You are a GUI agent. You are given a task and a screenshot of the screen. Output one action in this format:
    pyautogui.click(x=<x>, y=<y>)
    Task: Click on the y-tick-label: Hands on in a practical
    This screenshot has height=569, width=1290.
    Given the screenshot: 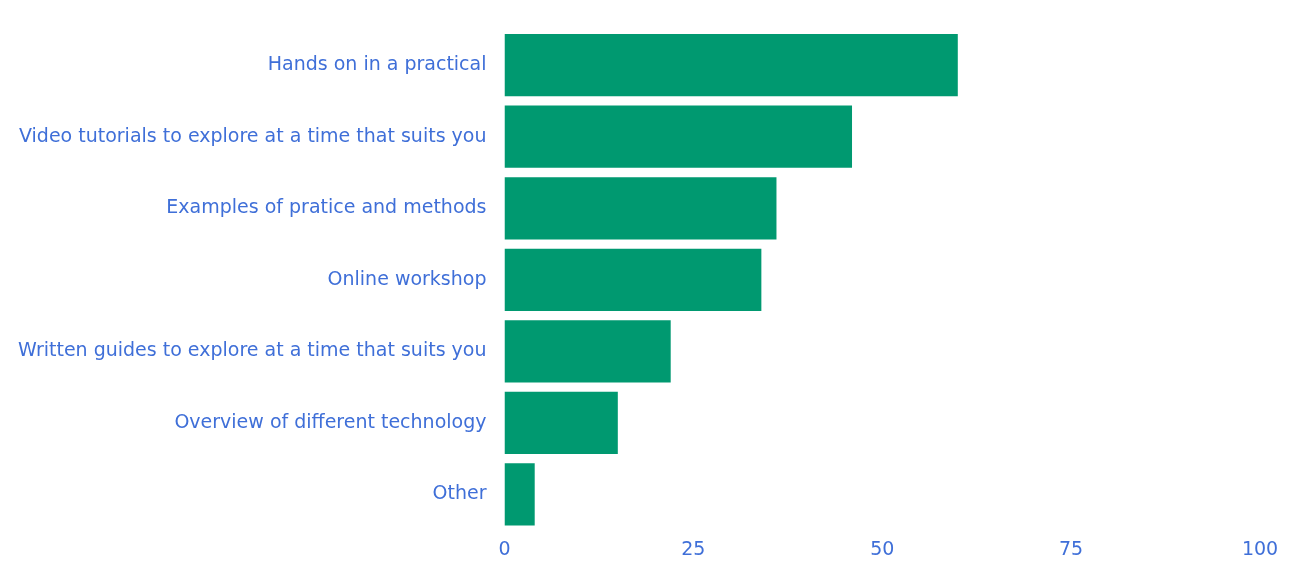 What is the action you would take?
    pyautogui.click(x=377, y=63)
    